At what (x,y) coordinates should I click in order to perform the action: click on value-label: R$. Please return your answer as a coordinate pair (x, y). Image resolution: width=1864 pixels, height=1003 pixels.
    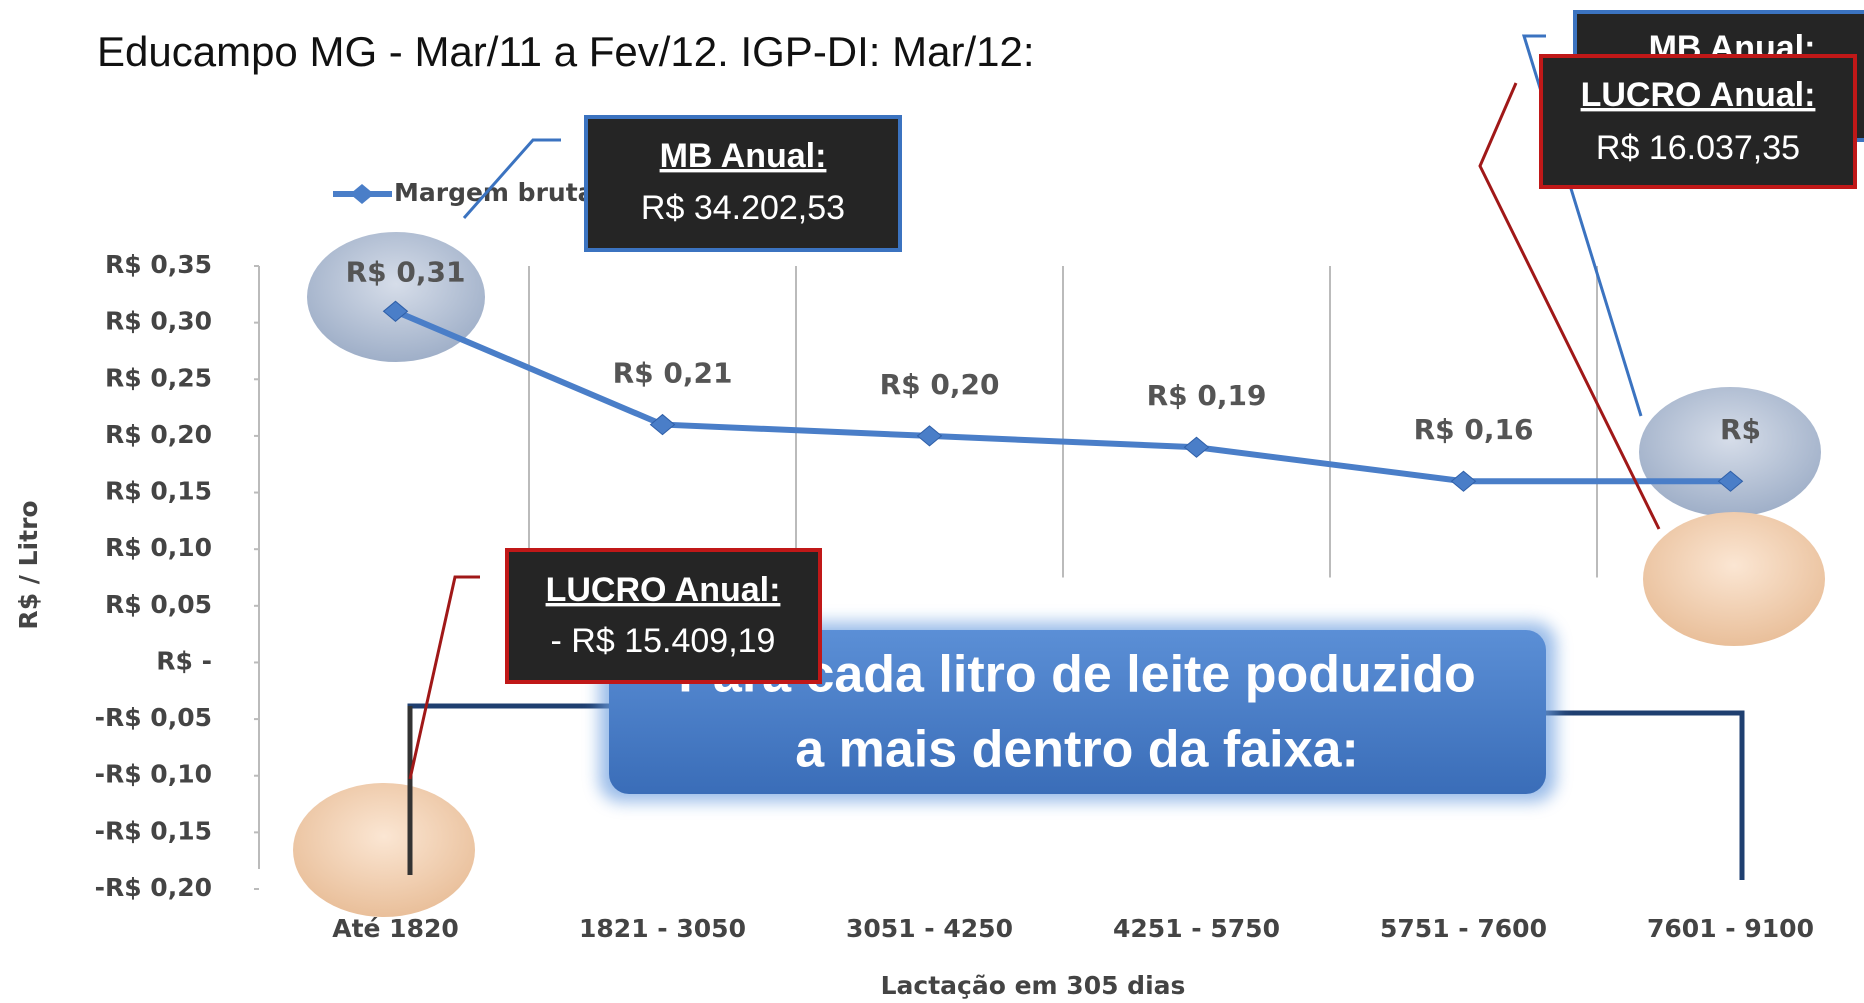
    Looking at the image, I should click on (1740, 429).